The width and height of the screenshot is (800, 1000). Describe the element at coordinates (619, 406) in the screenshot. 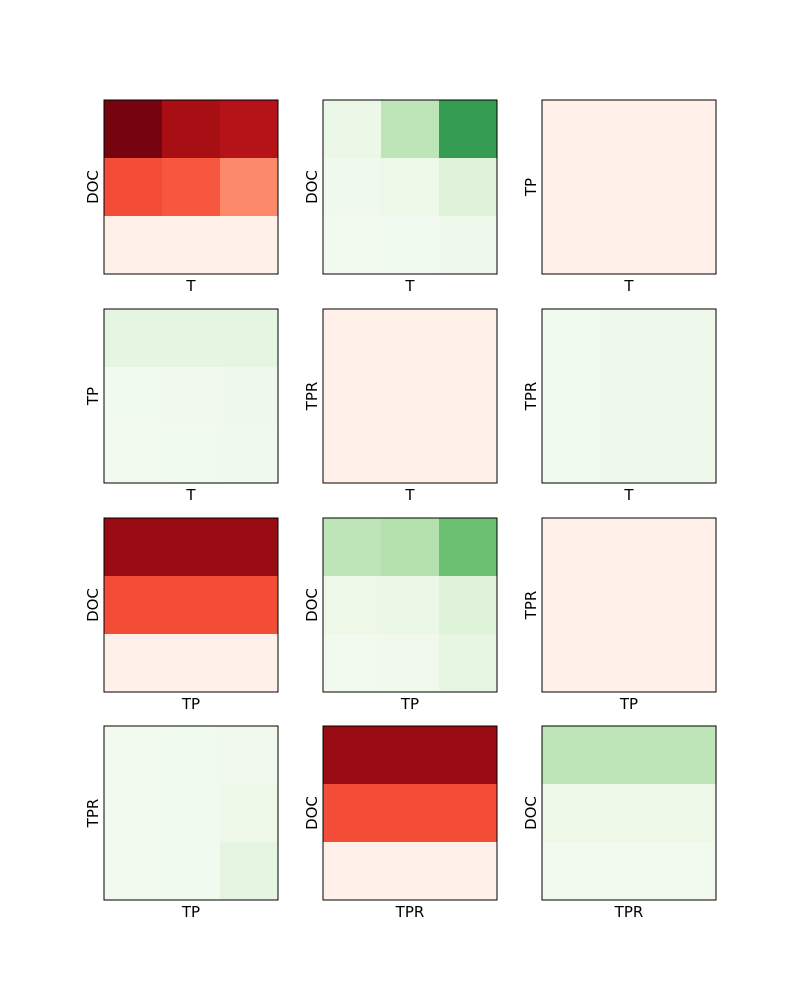

I see `heatmap-panel-6: T TPR` at that location.